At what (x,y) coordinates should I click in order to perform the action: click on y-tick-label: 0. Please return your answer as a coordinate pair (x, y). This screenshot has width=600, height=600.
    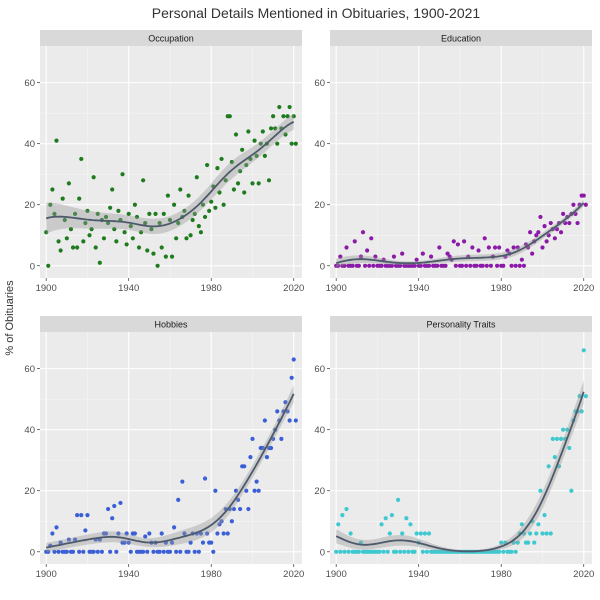
    Looking at the image, I should click on (322, 266).